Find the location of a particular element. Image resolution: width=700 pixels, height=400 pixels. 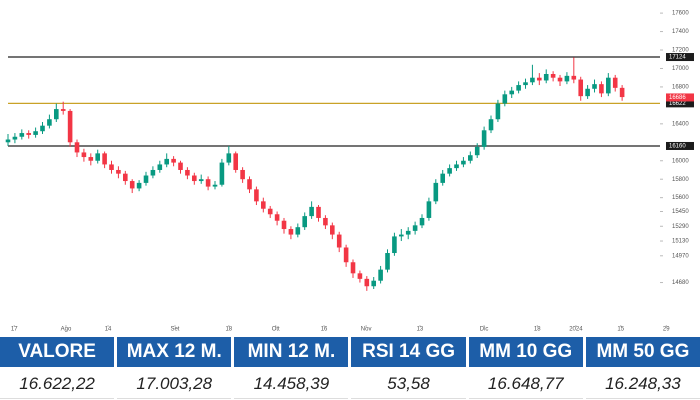

table-value: 53,58 is located at coordinates (408, 384).